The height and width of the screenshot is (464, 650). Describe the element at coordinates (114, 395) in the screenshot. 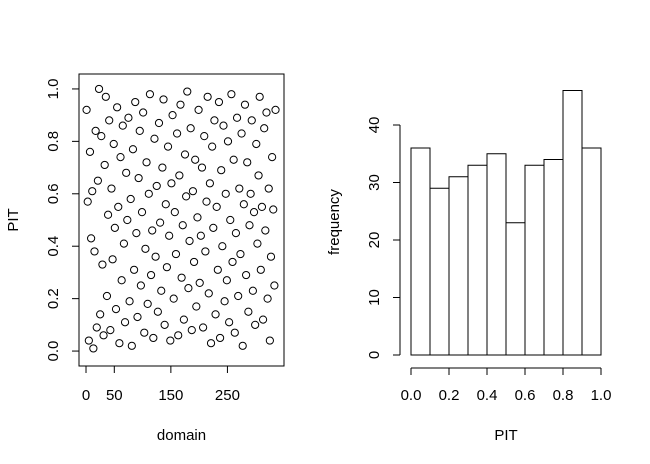

I see `x-tick-label: 50` at that location.